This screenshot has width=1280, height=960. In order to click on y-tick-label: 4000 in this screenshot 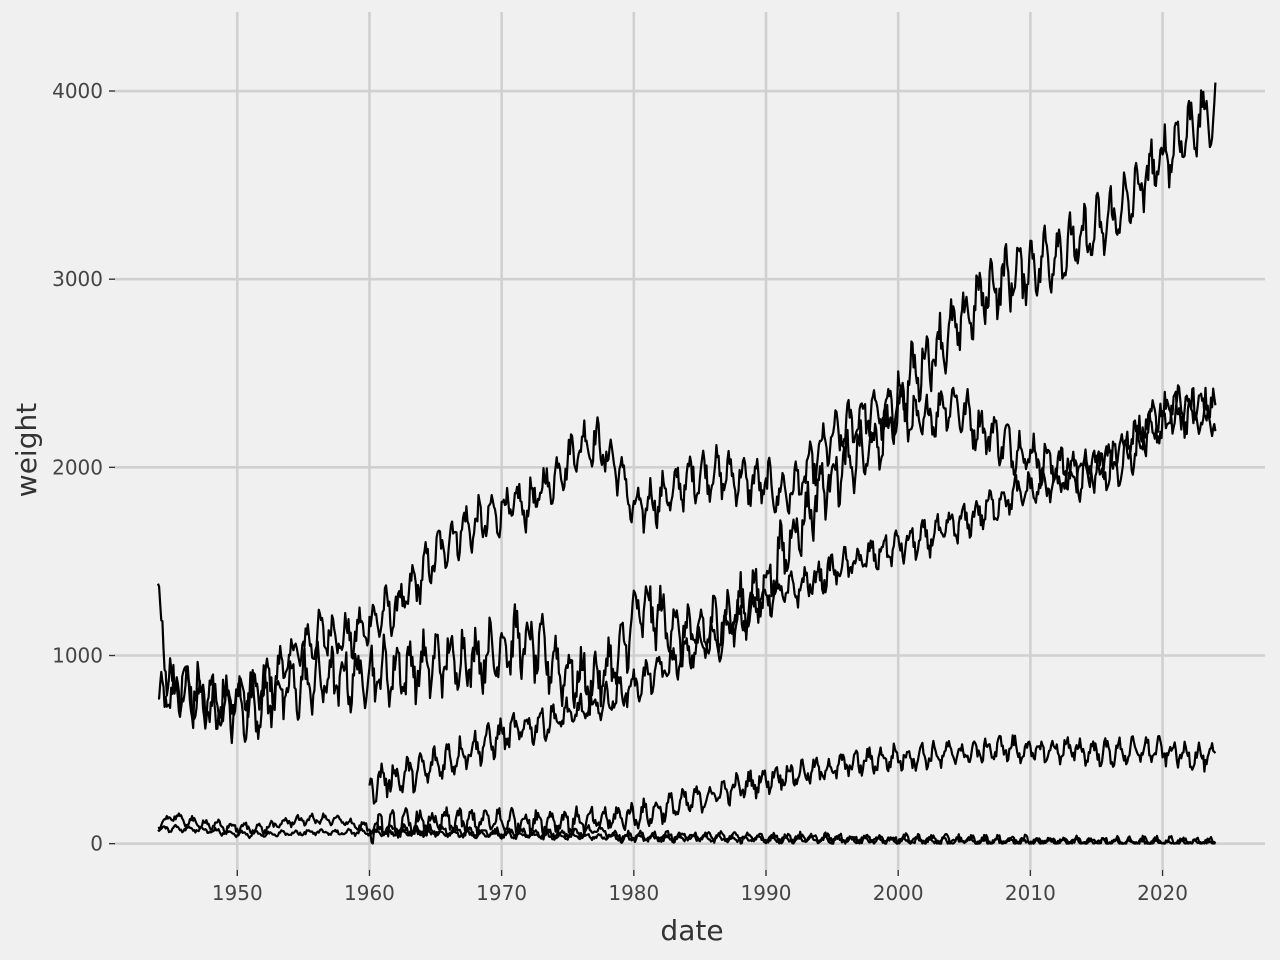, I will do `click(77, 91)`.